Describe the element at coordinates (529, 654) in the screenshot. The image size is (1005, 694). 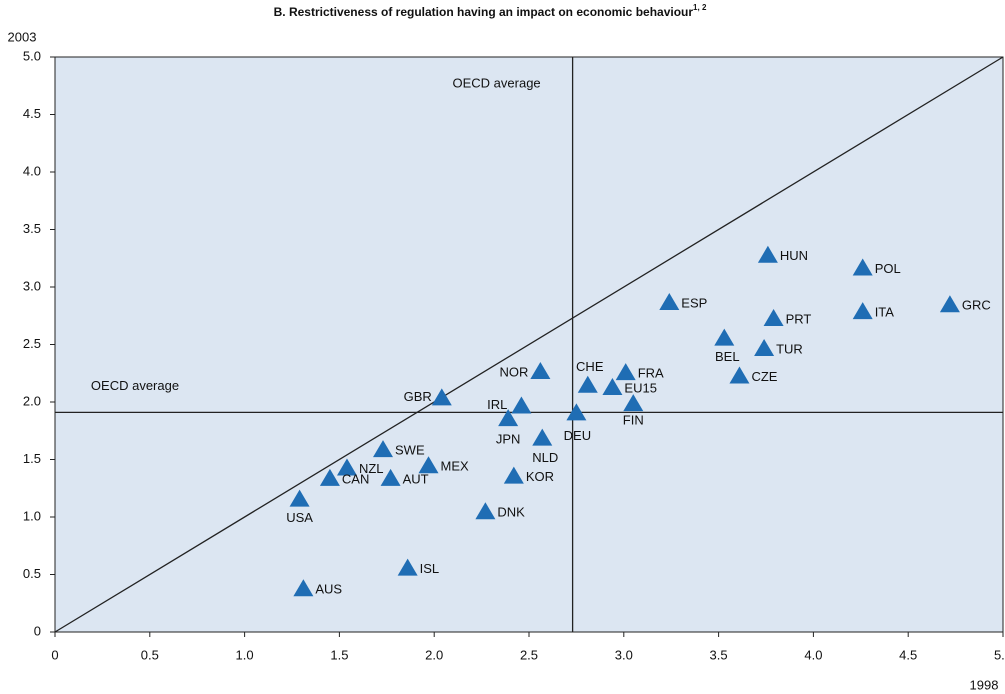
I see `x-tick-label: 2.5` at that location.